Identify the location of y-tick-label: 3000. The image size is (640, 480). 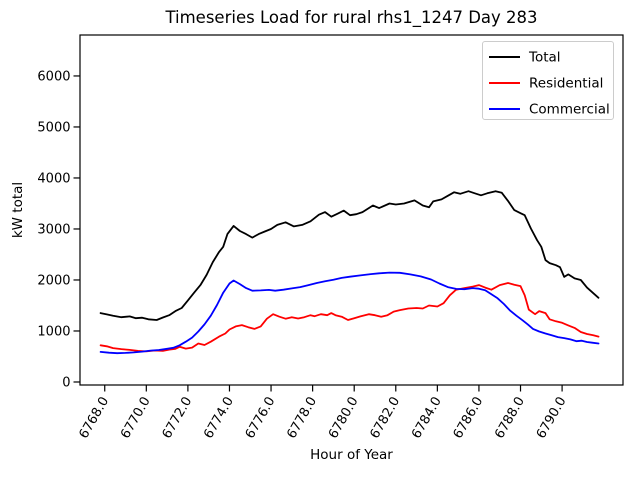
(53, 229).